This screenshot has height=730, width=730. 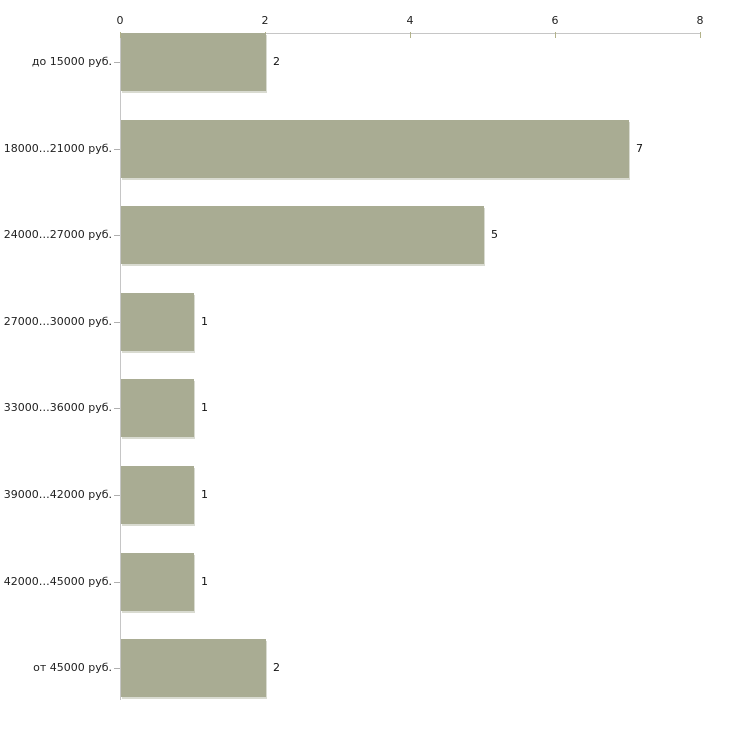 What do you see at coordinates (494, 234) in the screenshot?
I see `bar-value-label: 5` at bounding box center [494, 234].